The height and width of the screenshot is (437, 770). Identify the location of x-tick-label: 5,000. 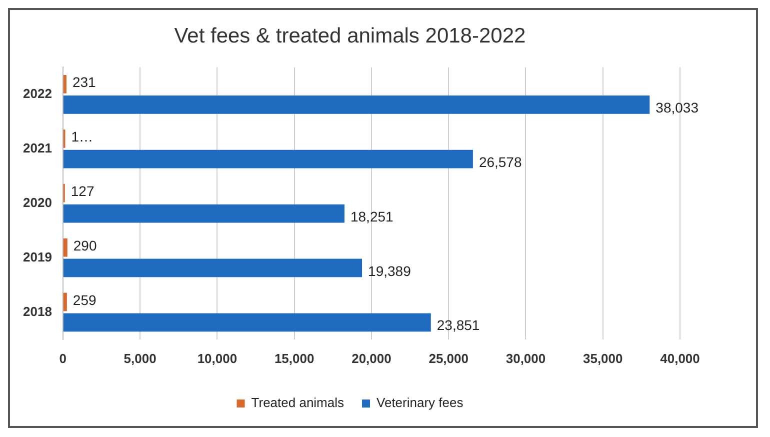
(140, 358).